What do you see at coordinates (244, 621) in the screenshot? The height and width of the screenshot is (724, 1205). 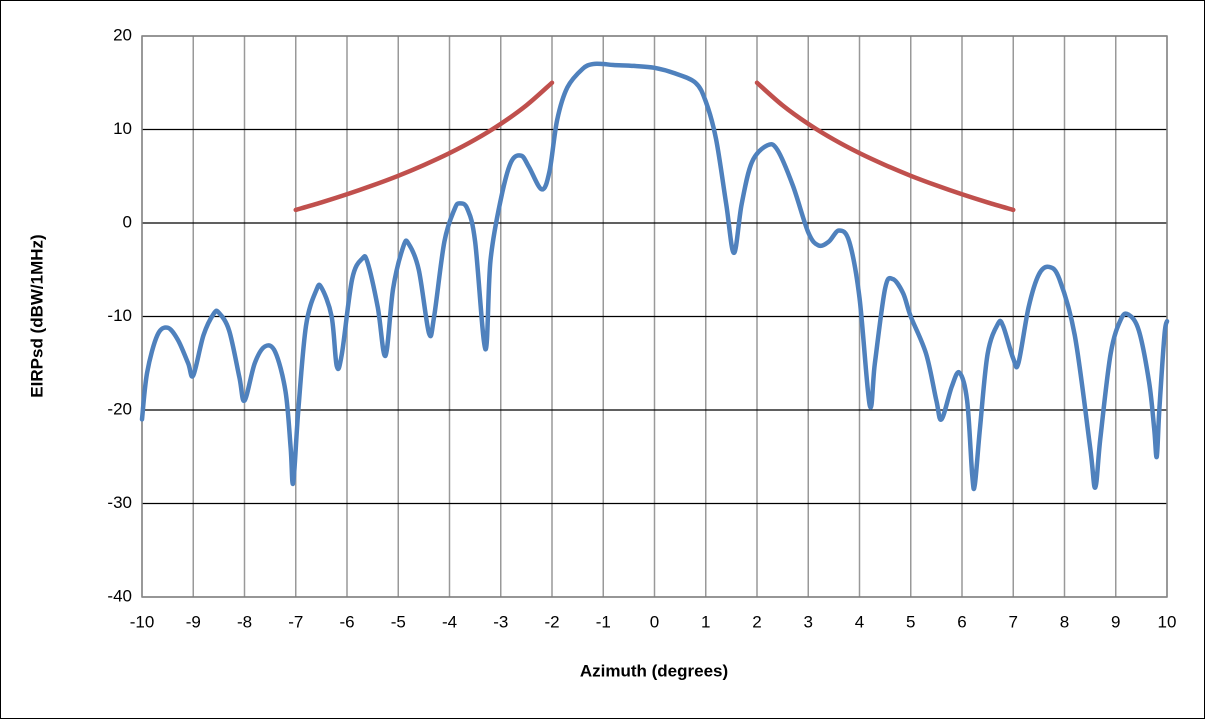 I see `x-tick-label: -8` at bounding box center [244, 621].